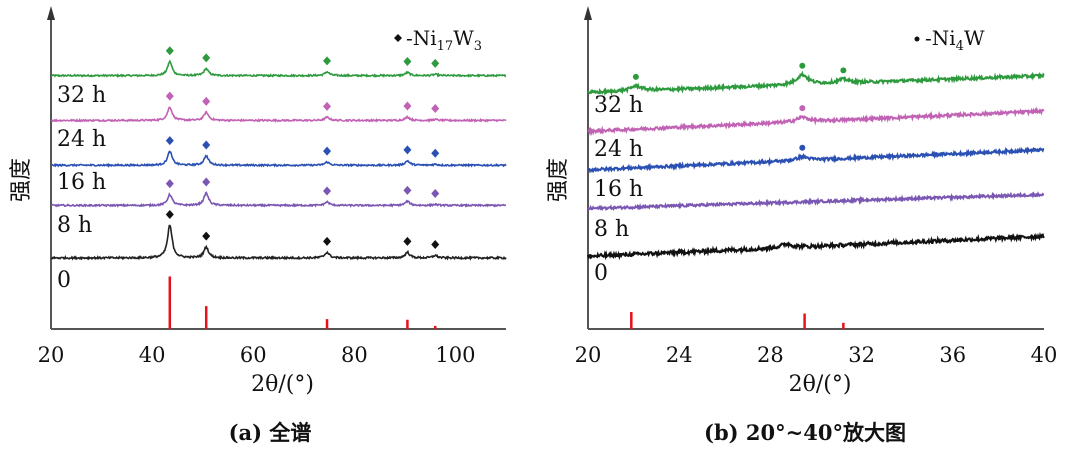  I want to click on legend-label: -Ni4W, so click(955, 40).